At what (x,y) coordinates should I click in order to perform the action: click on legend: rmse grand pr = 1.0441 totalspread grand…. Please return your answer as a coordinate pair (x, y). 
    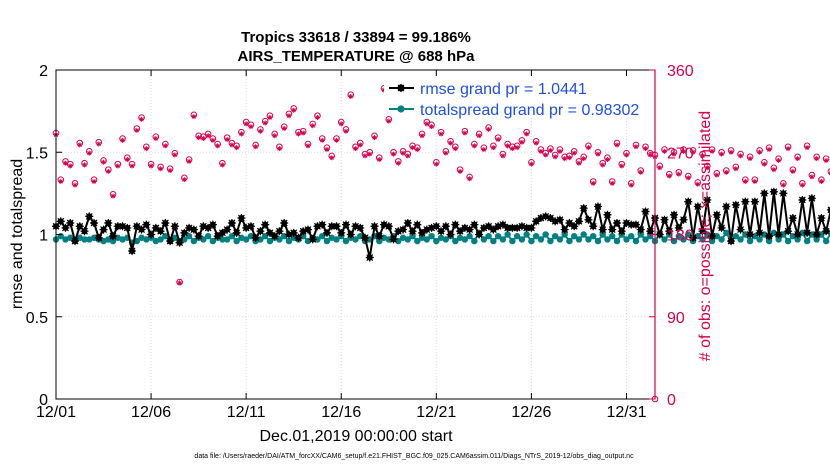
    Looking at the image, I should click on (519, 97).